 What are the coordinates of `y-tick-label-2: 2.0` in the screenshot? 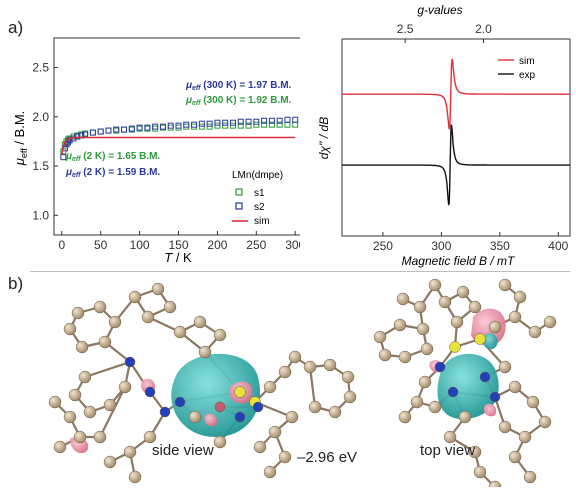 It's located at (40, 117).